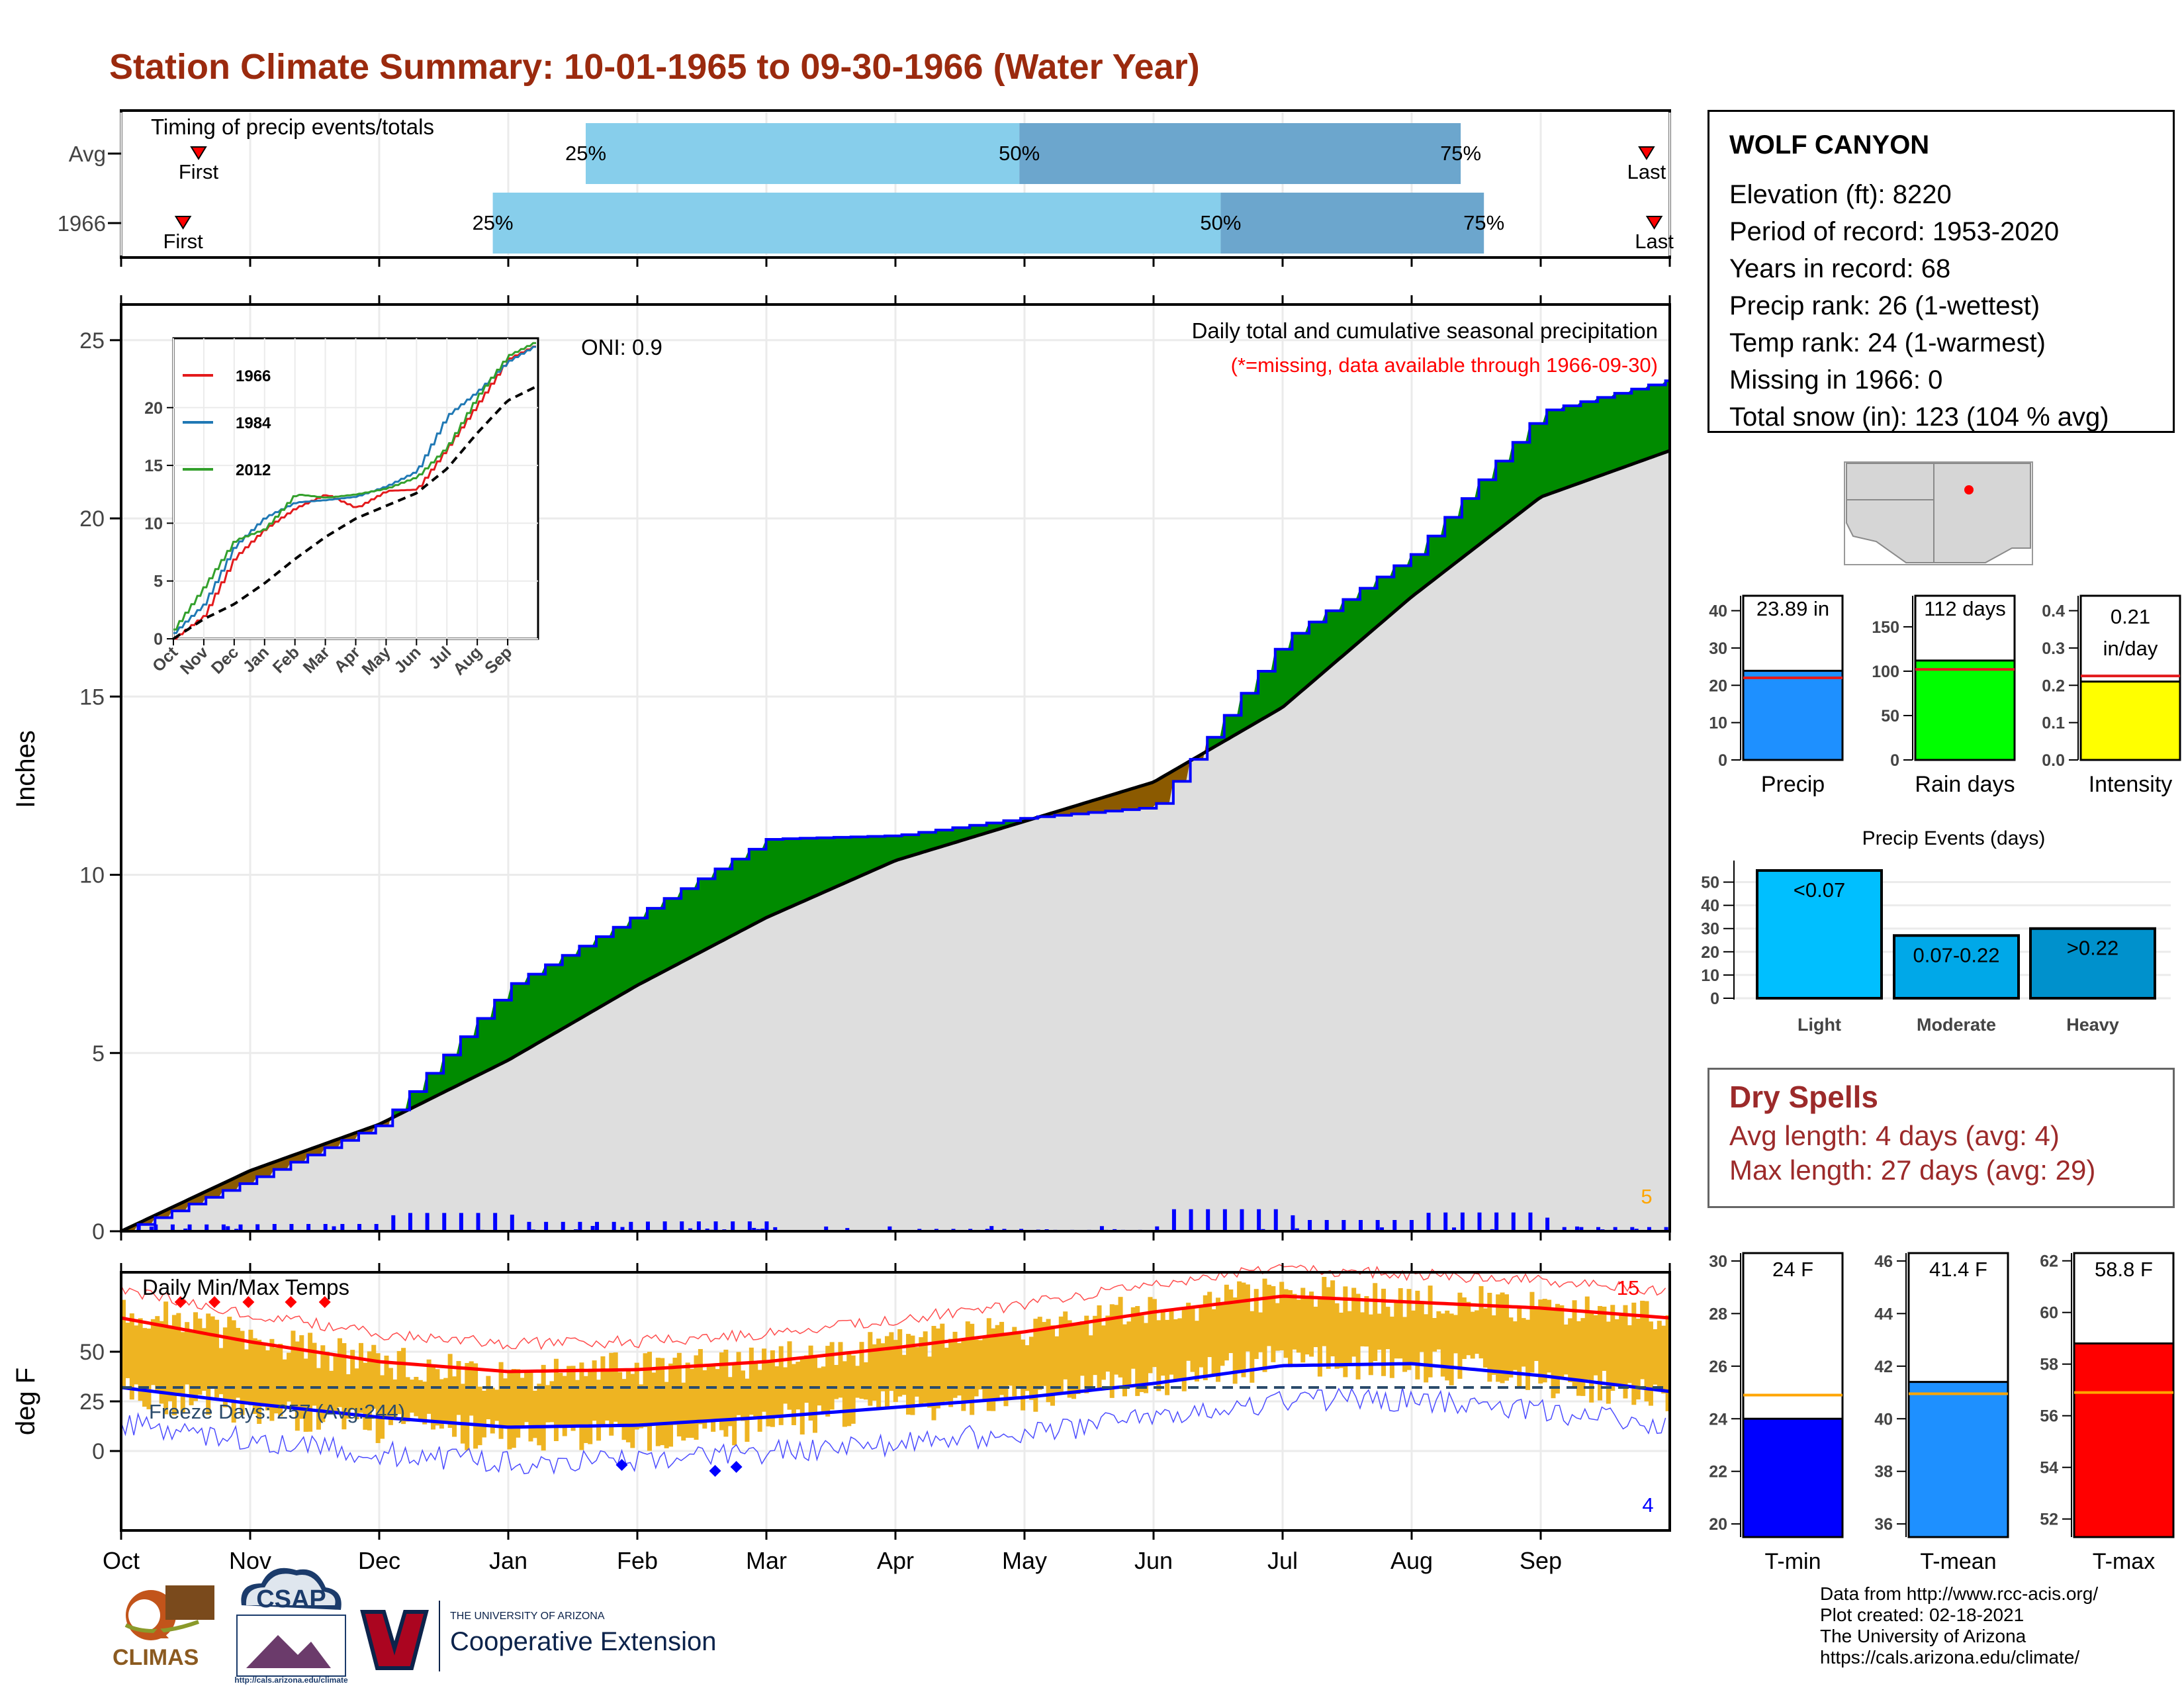 The height and width of the screenshot is (1688, 2184). Describe the element at coordinates (2049, 1416) in the screenshot. I see `tsum-y-label: 56` at that location.